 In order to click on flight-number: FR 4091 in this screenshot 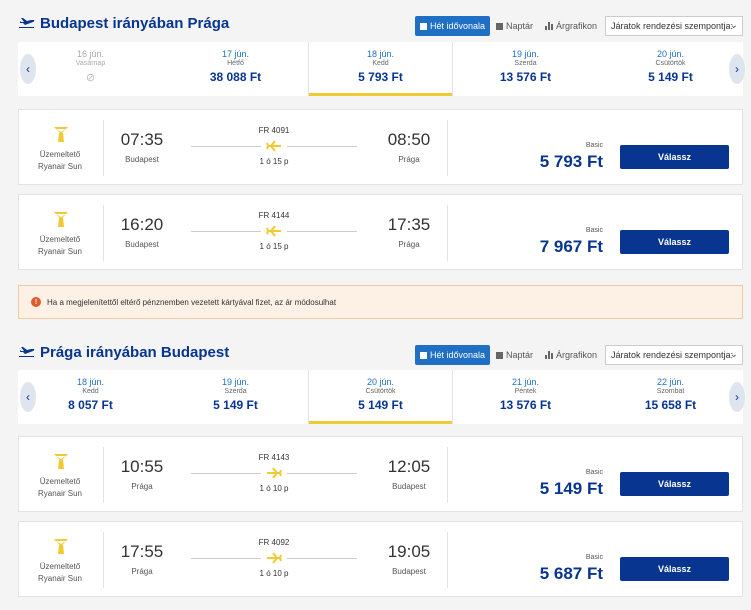, I will do `click(274, 130)`.